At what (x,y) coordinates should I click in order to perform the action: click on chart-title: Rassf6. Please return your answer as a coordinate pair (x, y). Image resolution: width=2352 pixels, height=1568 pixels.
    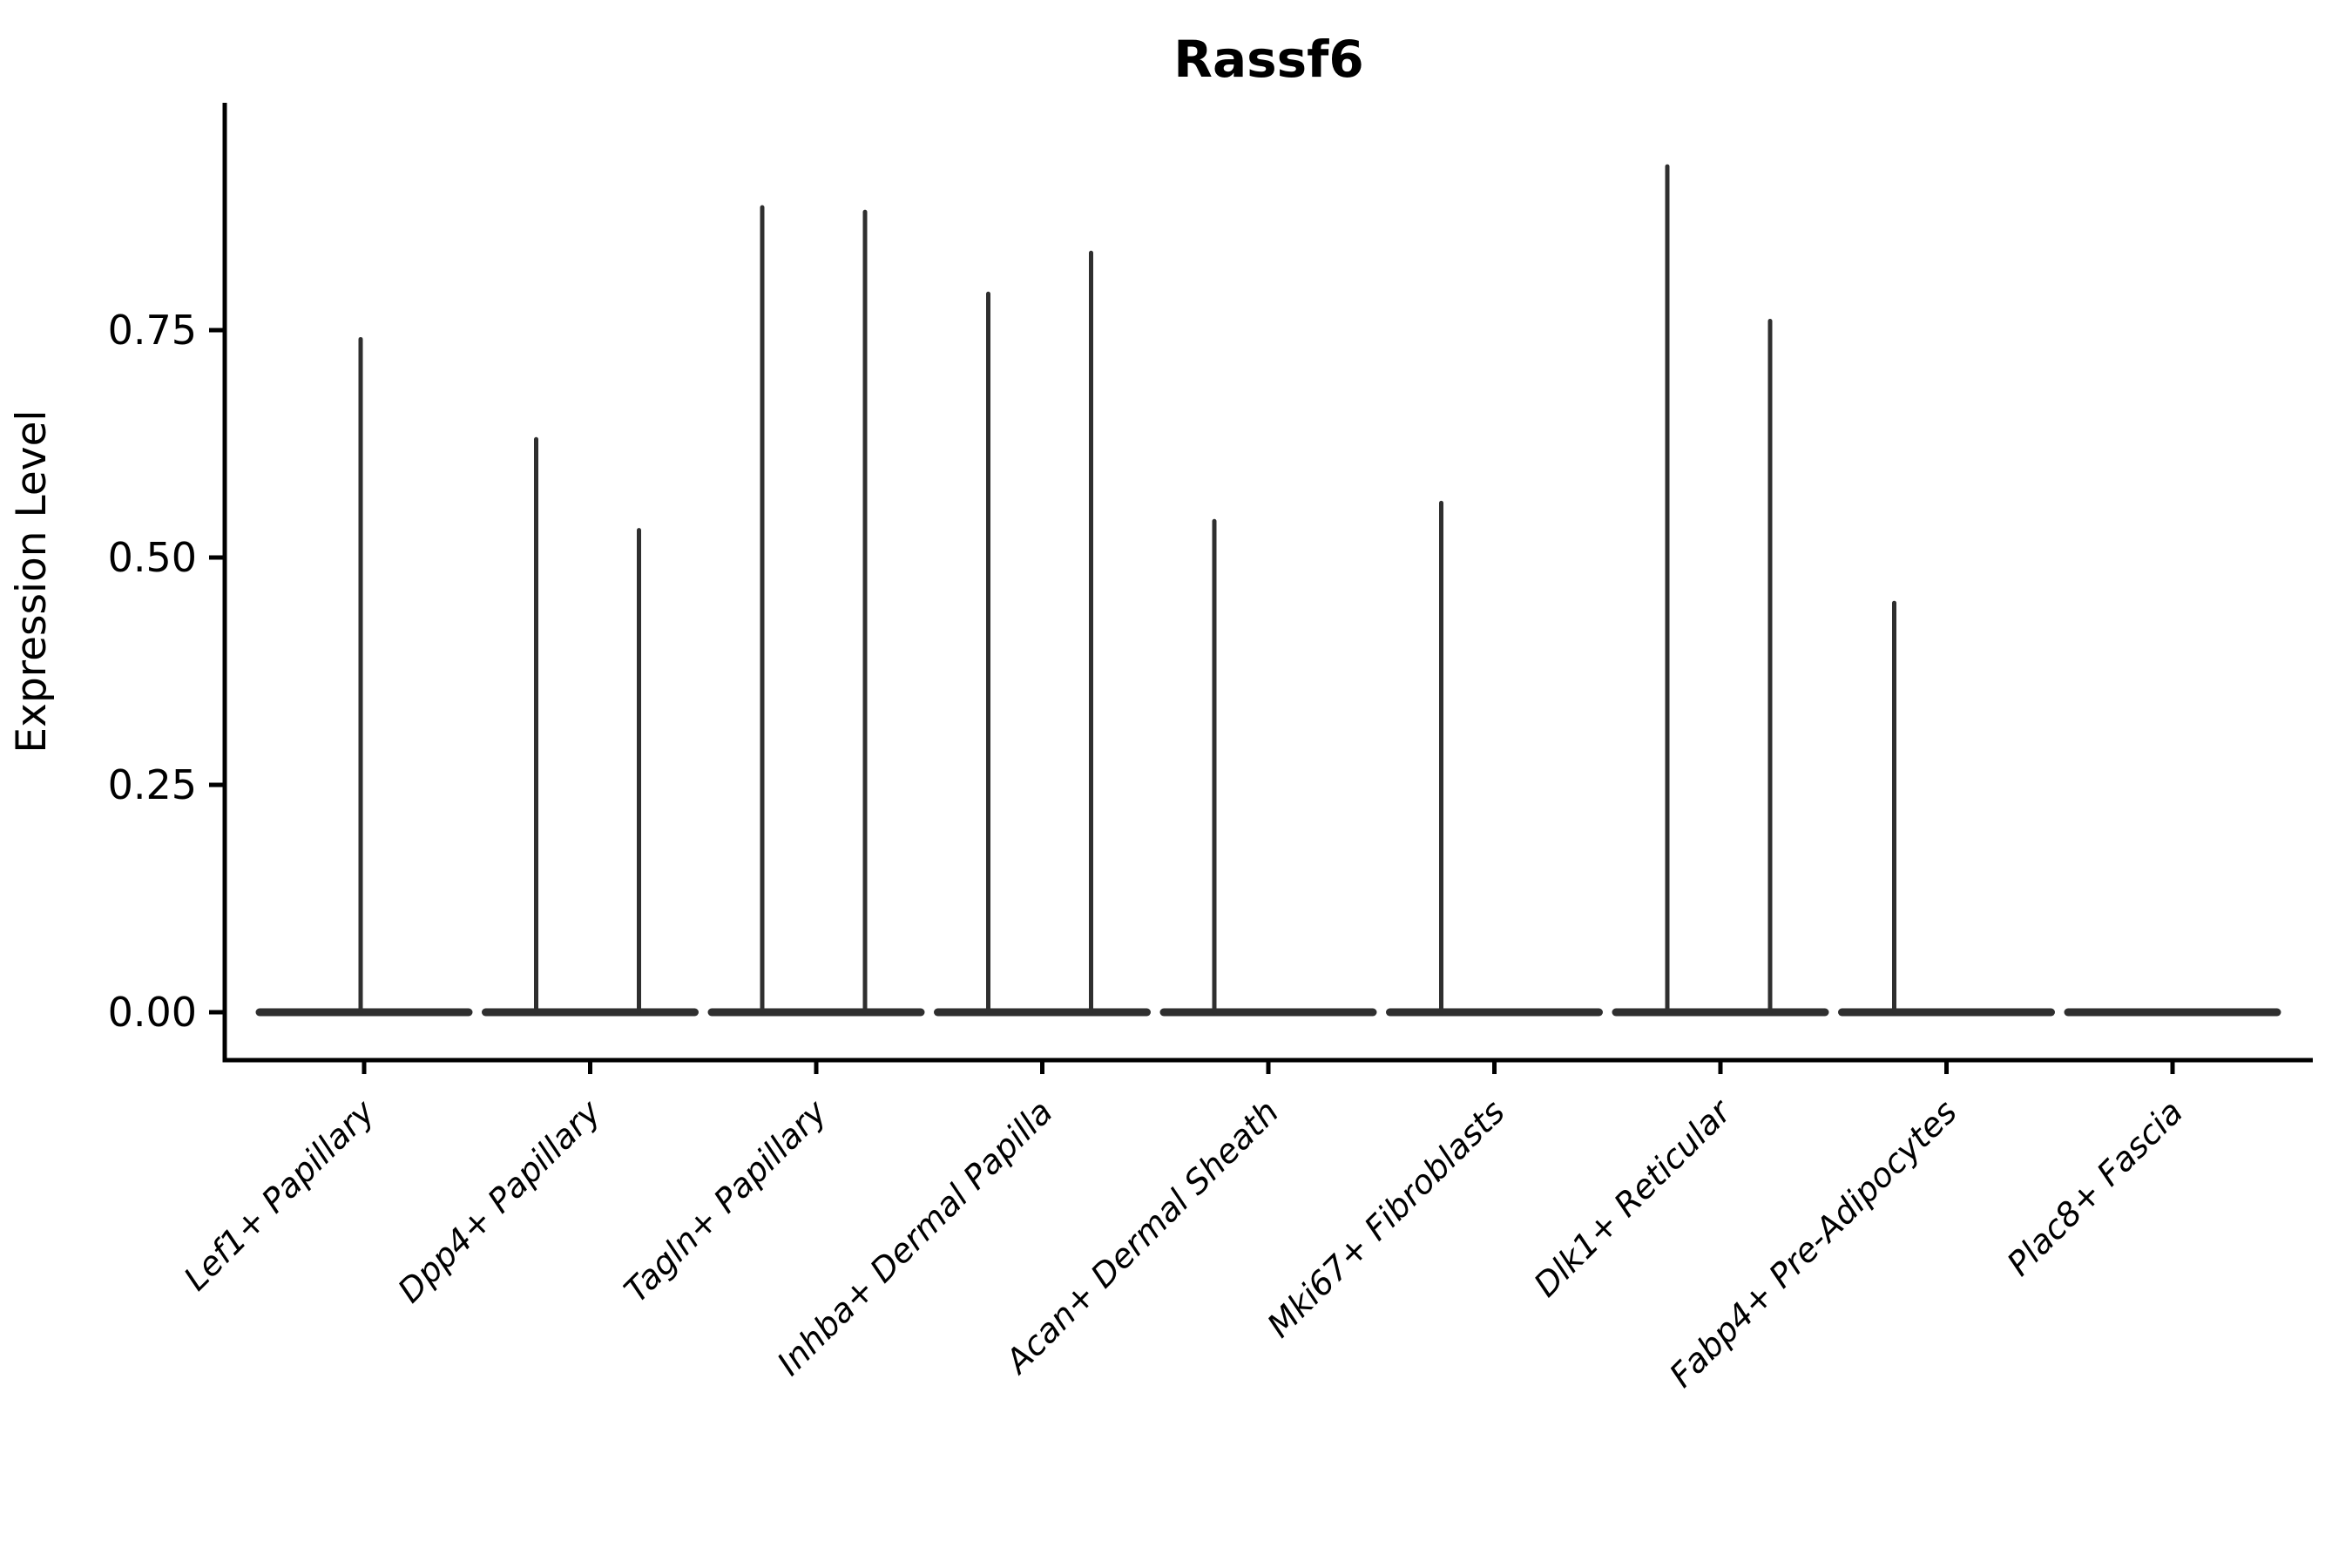
    Looking at the image, I should click on (1268, 59).